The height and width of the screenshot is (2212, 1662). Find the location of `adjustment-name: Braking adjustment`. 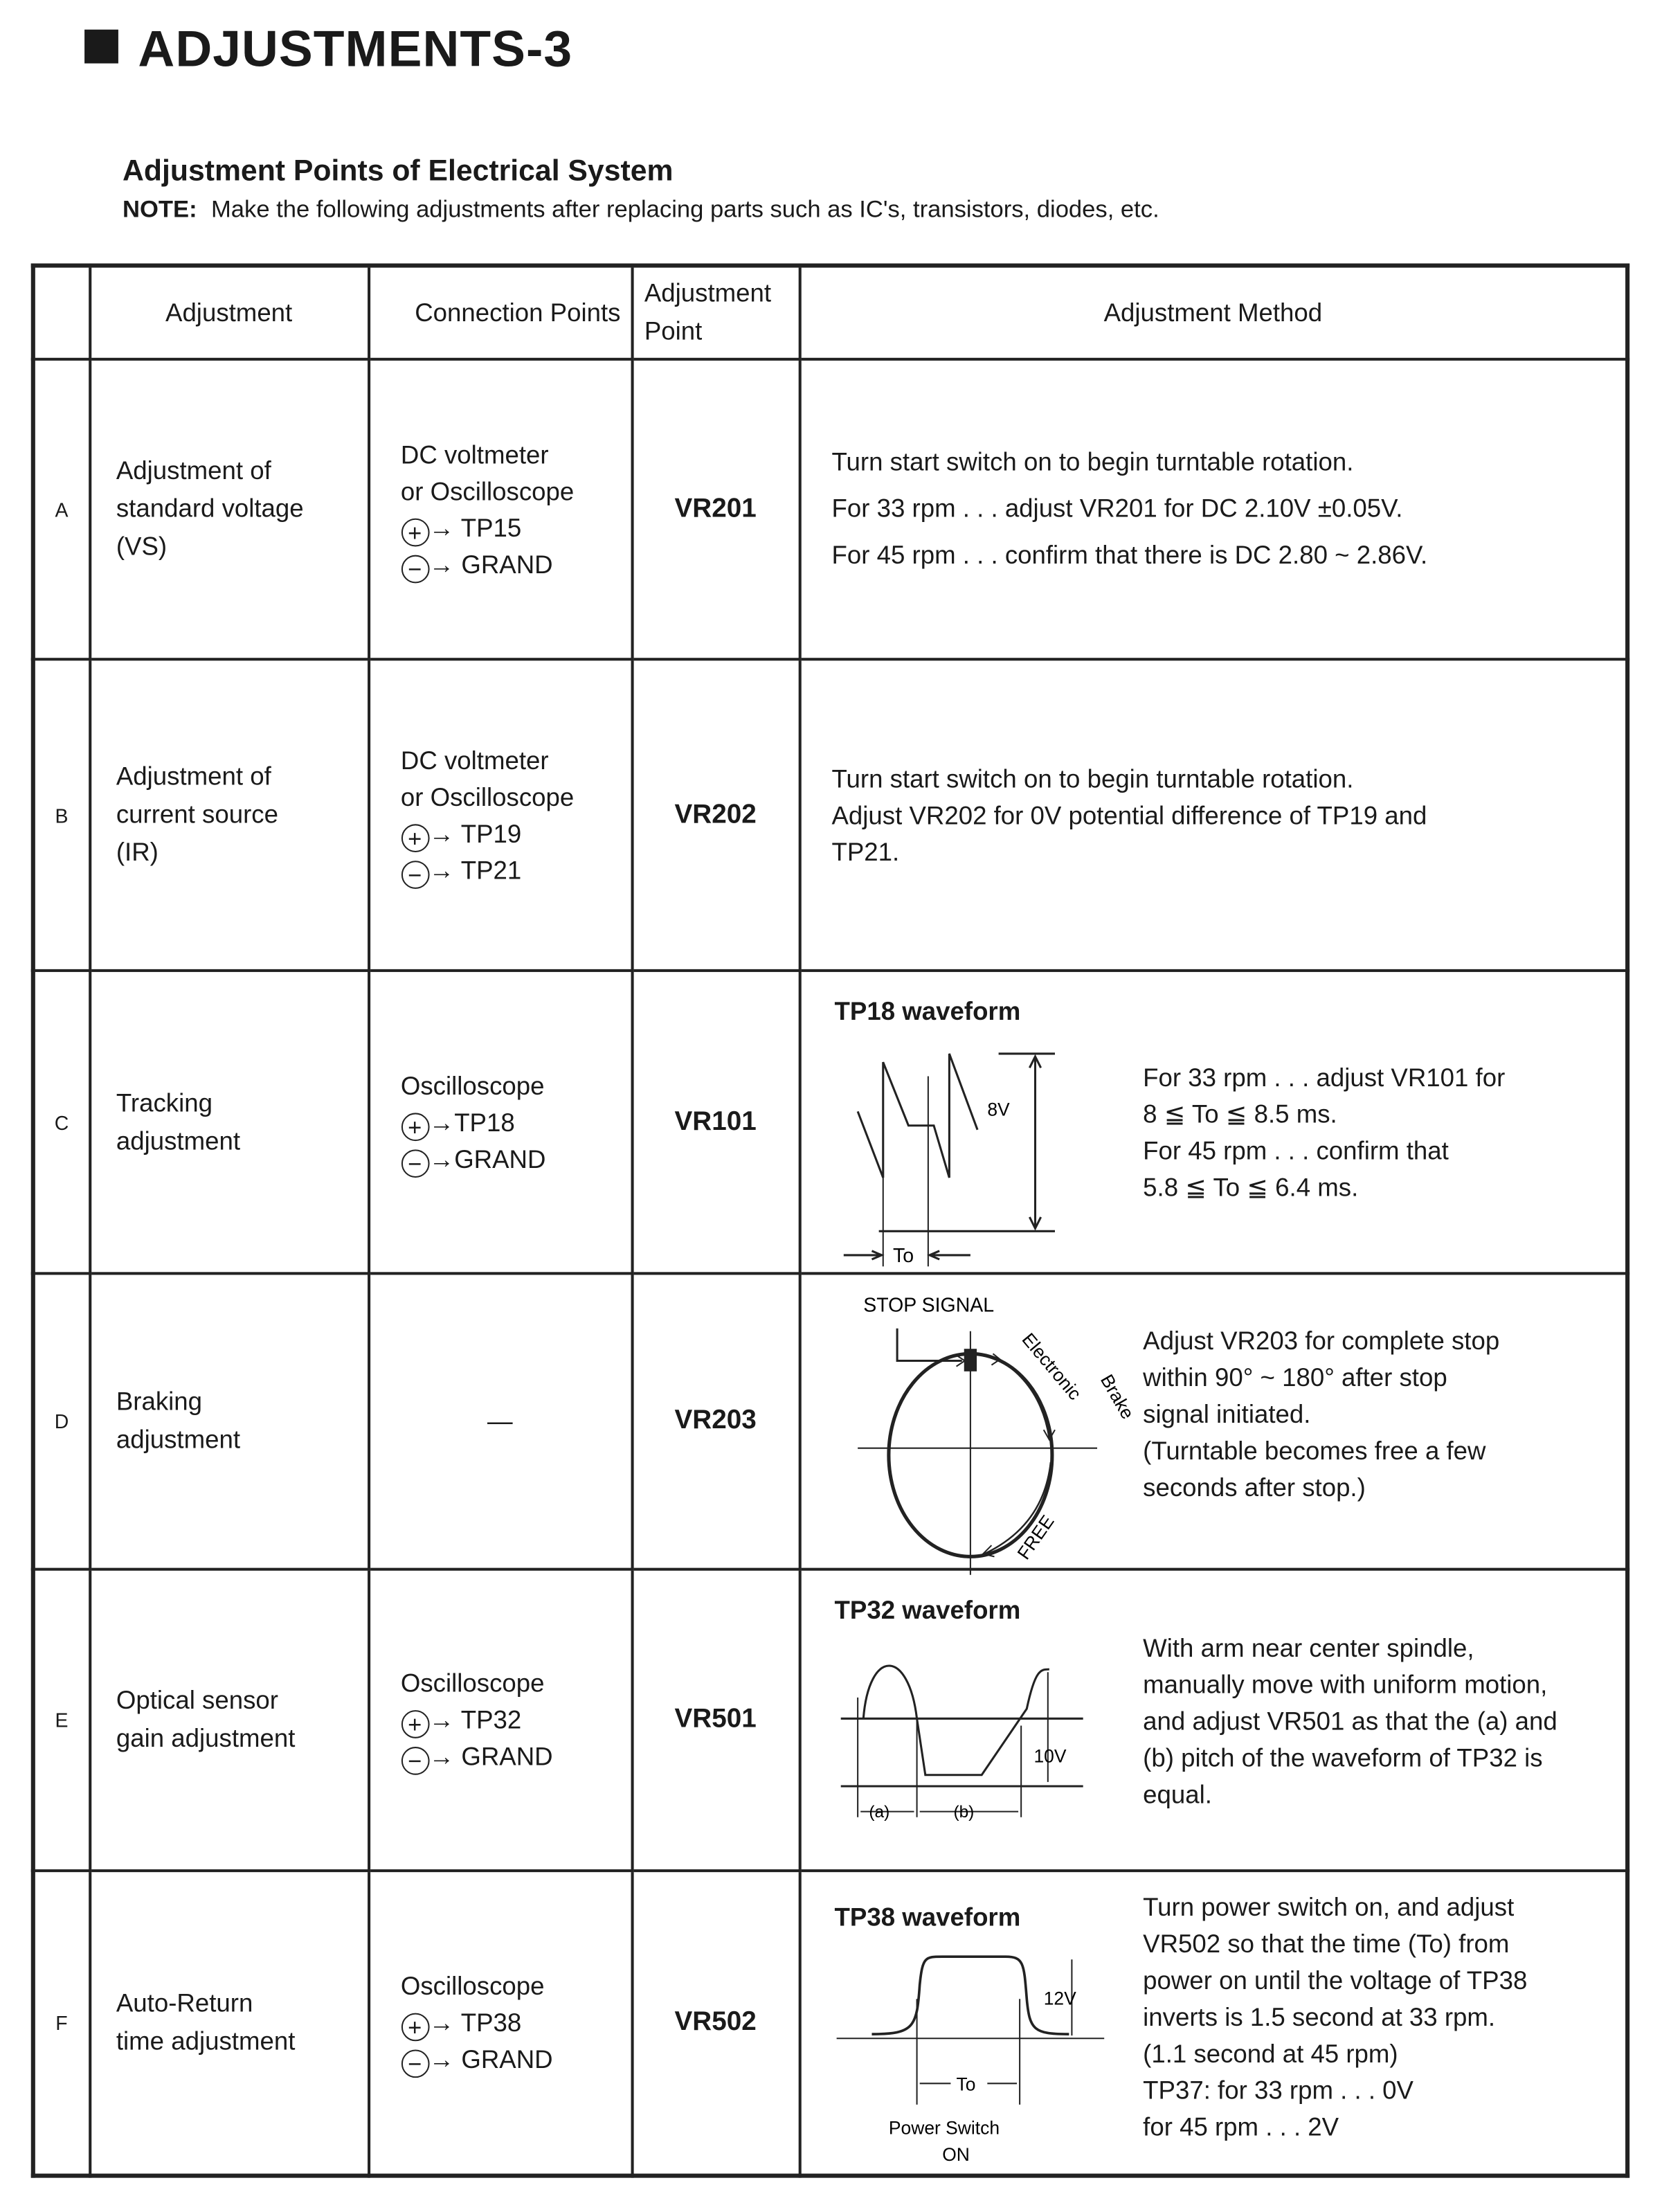

adjustment-name: Braking adjustment is located at coordinates (229, 1421).